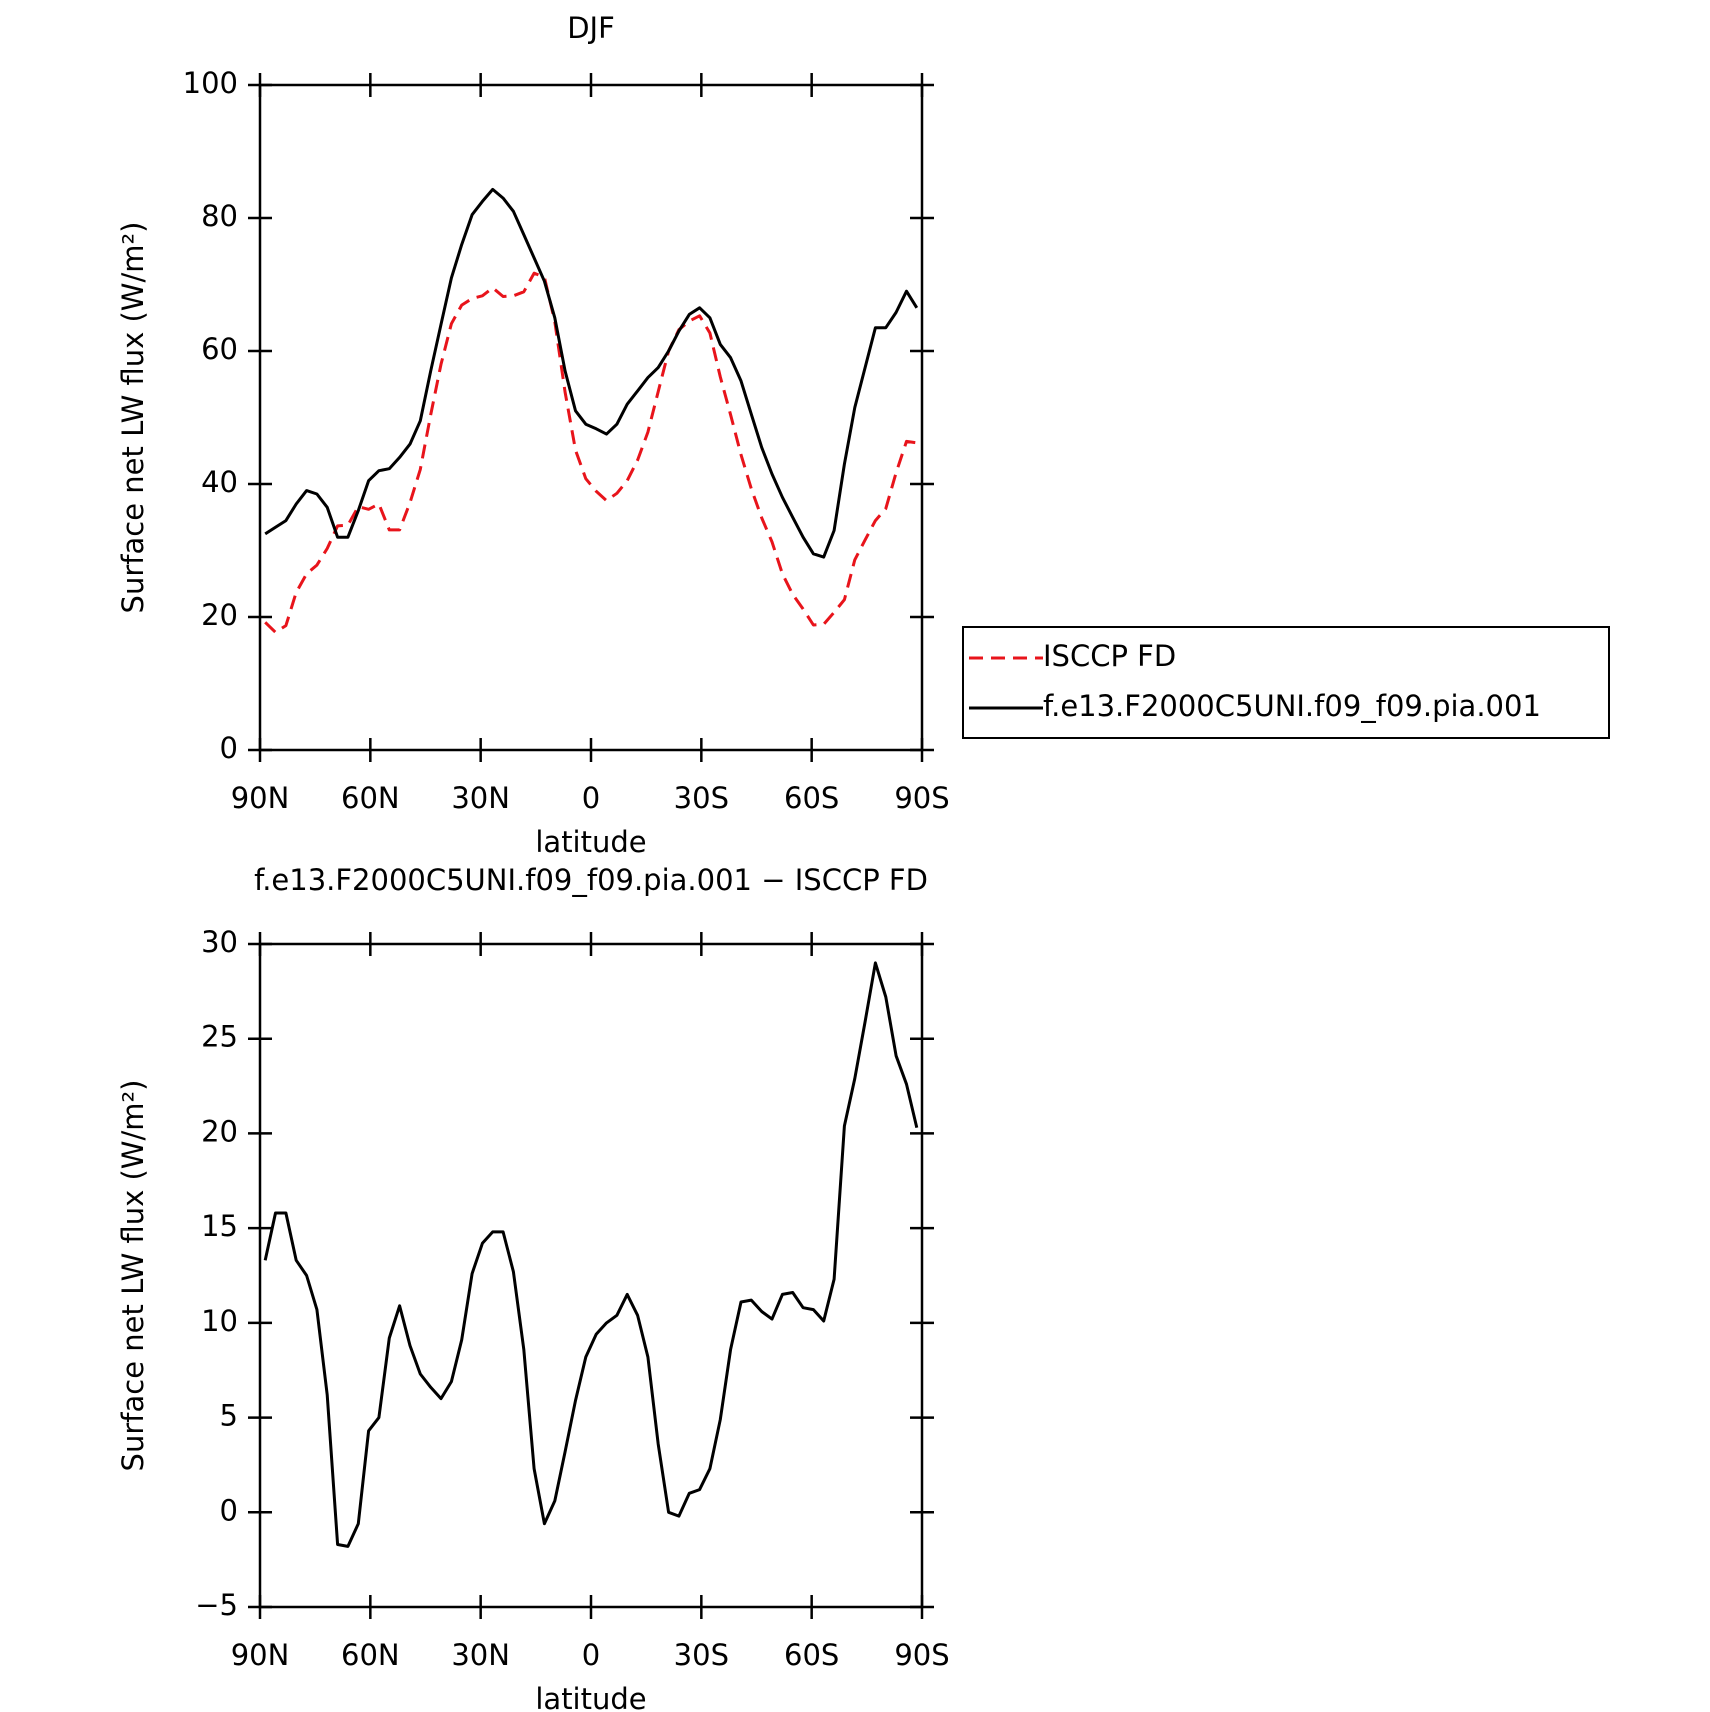 The image size is (1710, 1712). What do you see at coordinates (591, 28) in the screenshot?
I see `chart-title: DJF` at bounding box center [591, 28].